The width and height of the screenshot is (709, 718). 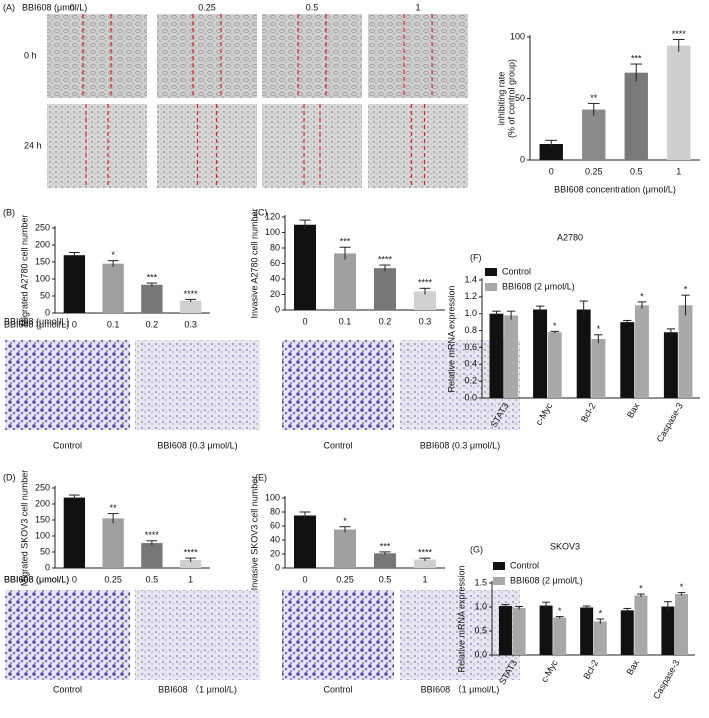 I want to click on x-tick-label: c-Myc, so click(x=549, y=671).